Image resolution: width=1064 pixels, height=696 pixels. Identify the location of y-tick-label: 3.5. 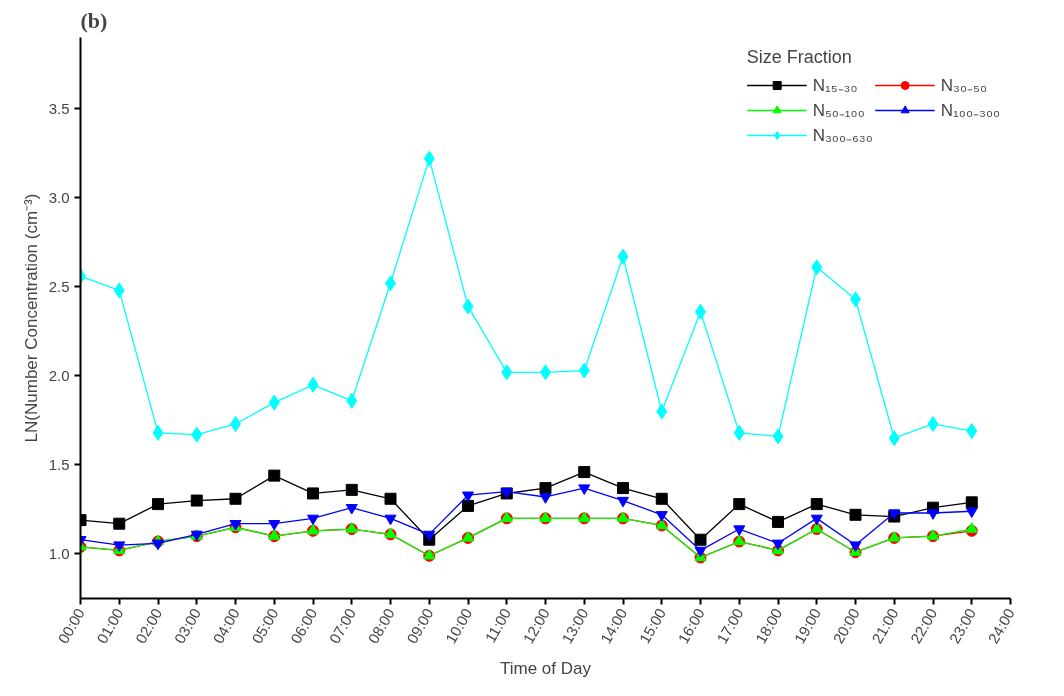
(59, 108).